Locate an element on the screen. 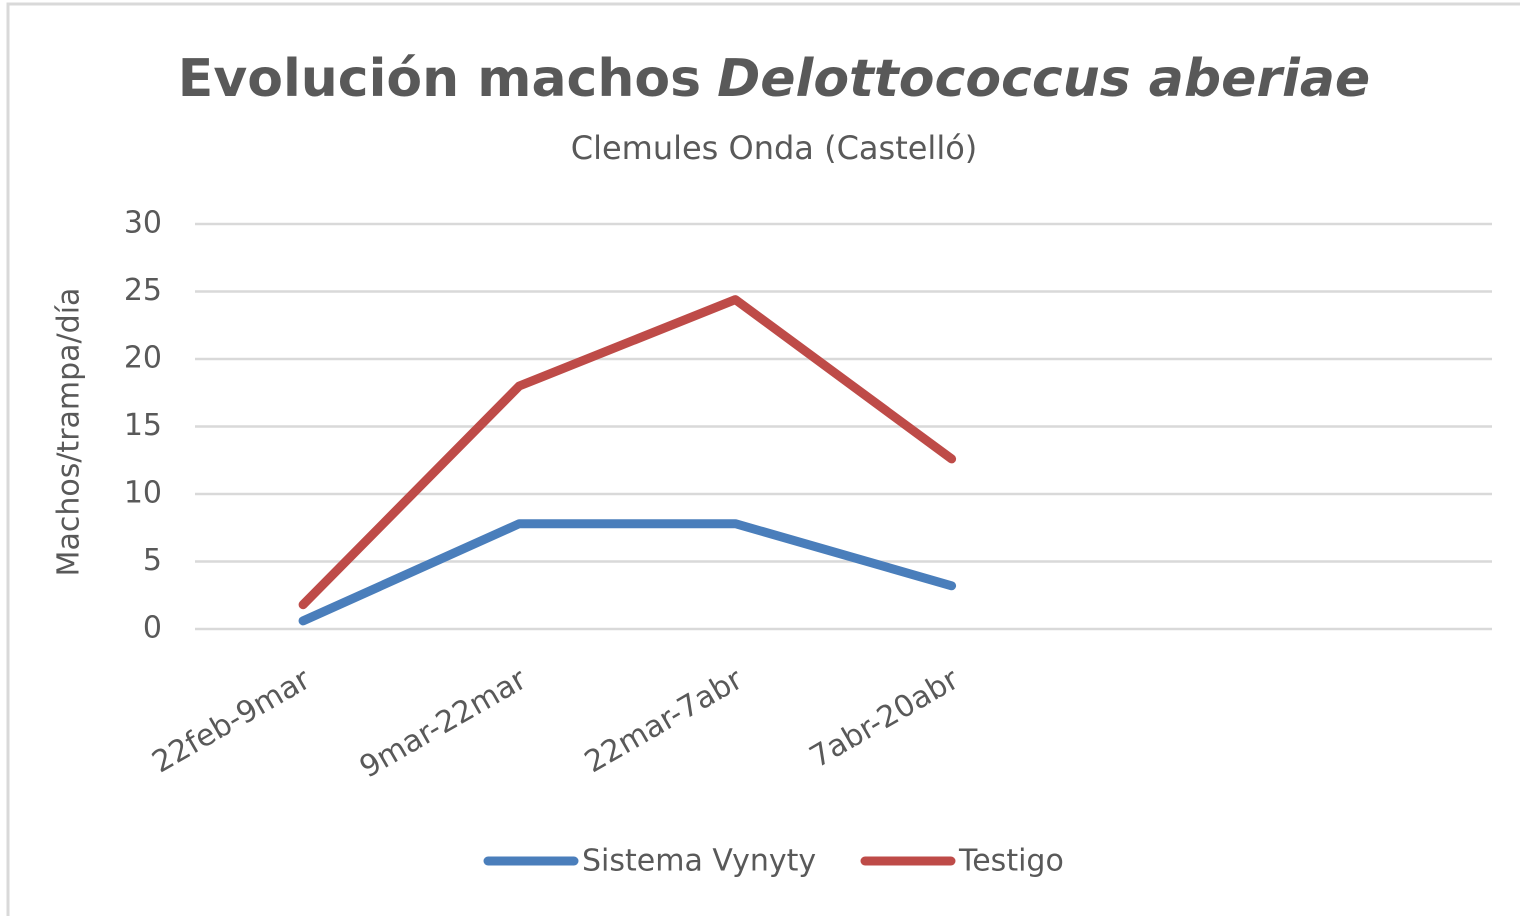 The width and height of the screenshot is (1520, 916). legend-label: Sistema Vynyty is located at coordinates (699, 861).